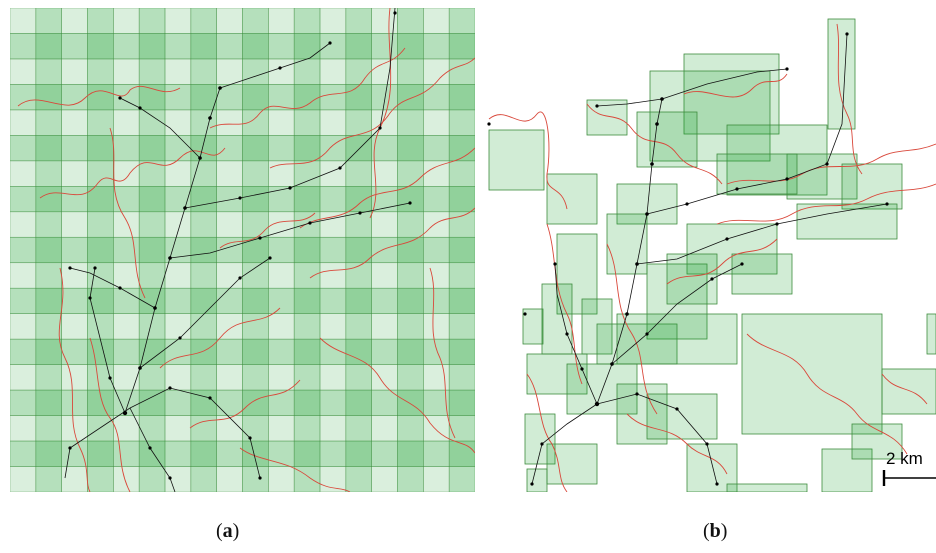 The width and height of the screenshot is (936, 553). Describe the element at coordinates (724, 531) in the screenshot. I see `caption-b-close: )` at that location.